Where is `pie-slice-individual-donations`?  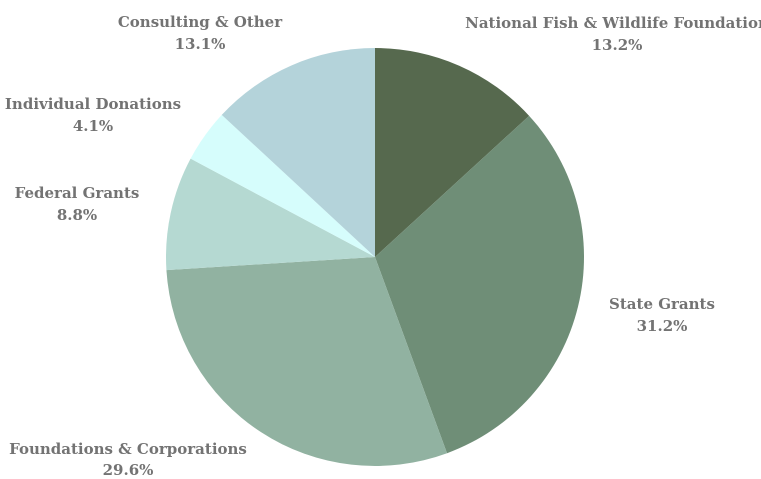 pie-slice-individual-donations is located at coordinates (282, 185).